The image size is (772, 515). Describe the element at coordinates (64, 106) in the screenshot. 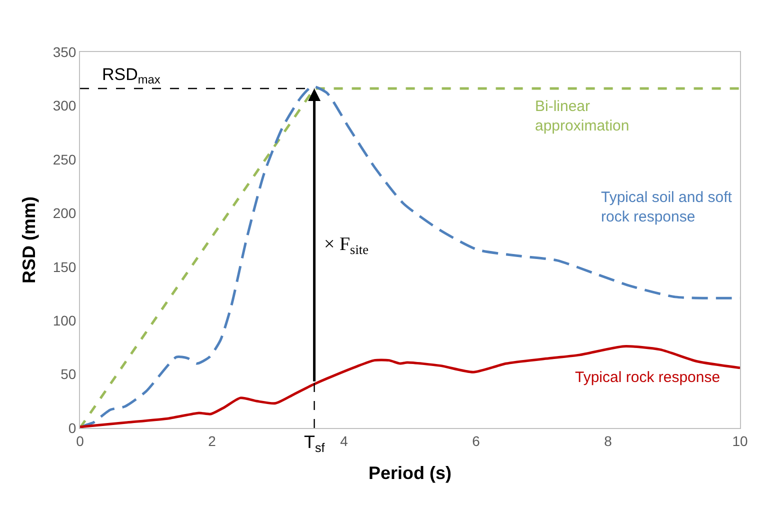

I see `y-tick-label: 300` at that location.